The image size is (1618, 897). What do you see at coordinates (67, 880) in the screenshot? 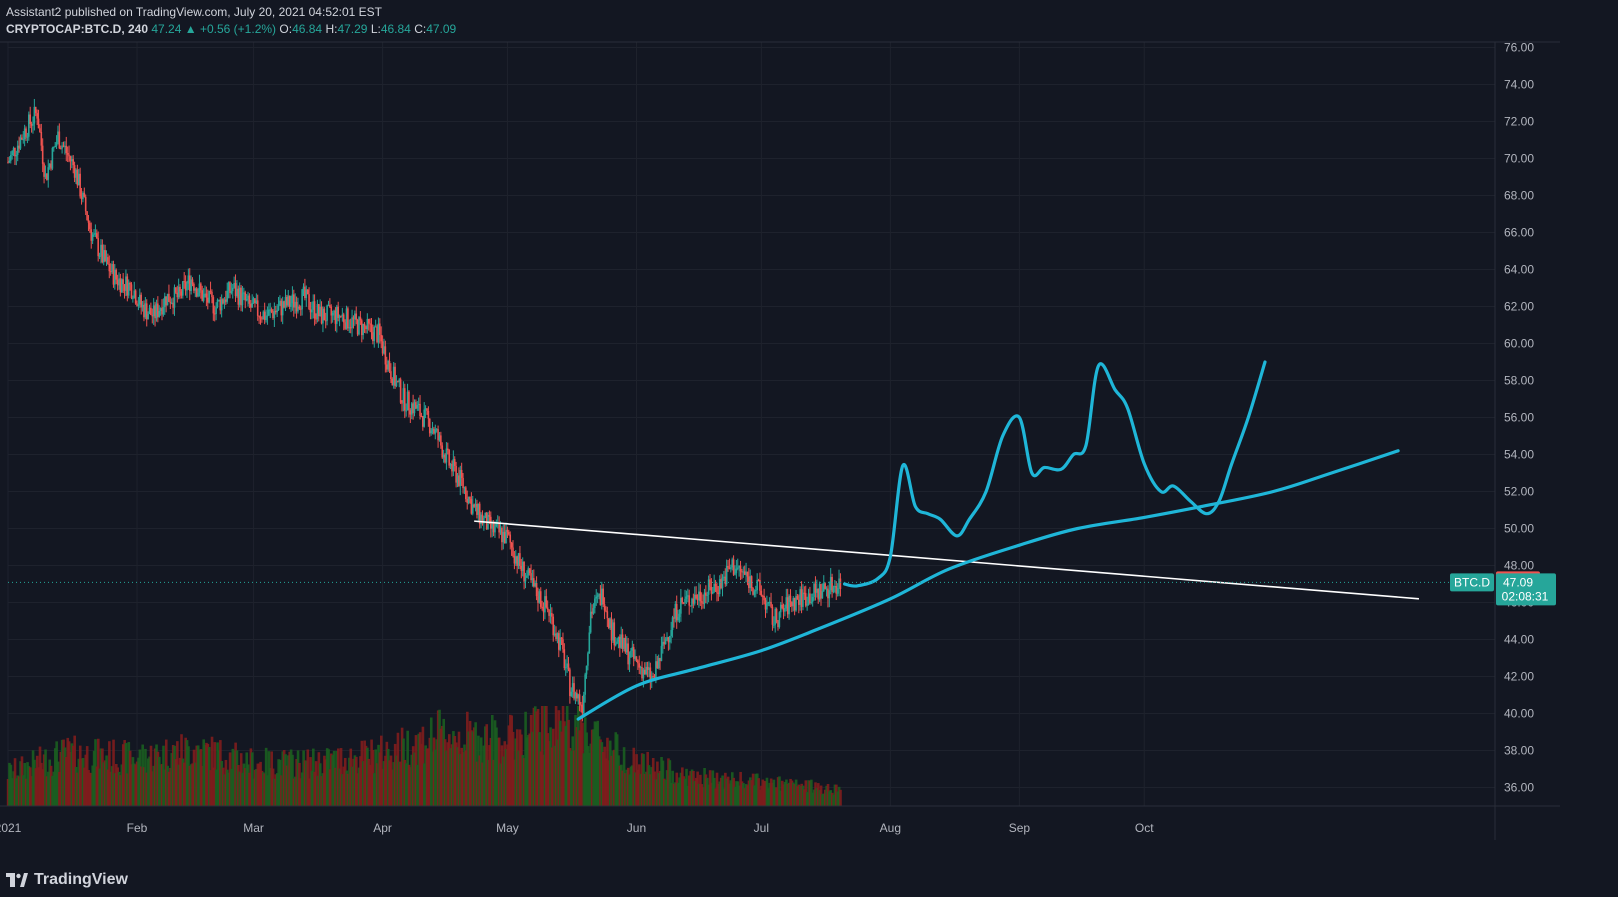
I see `tradingview-logo: TradingView` at bounding box center [67, 880].